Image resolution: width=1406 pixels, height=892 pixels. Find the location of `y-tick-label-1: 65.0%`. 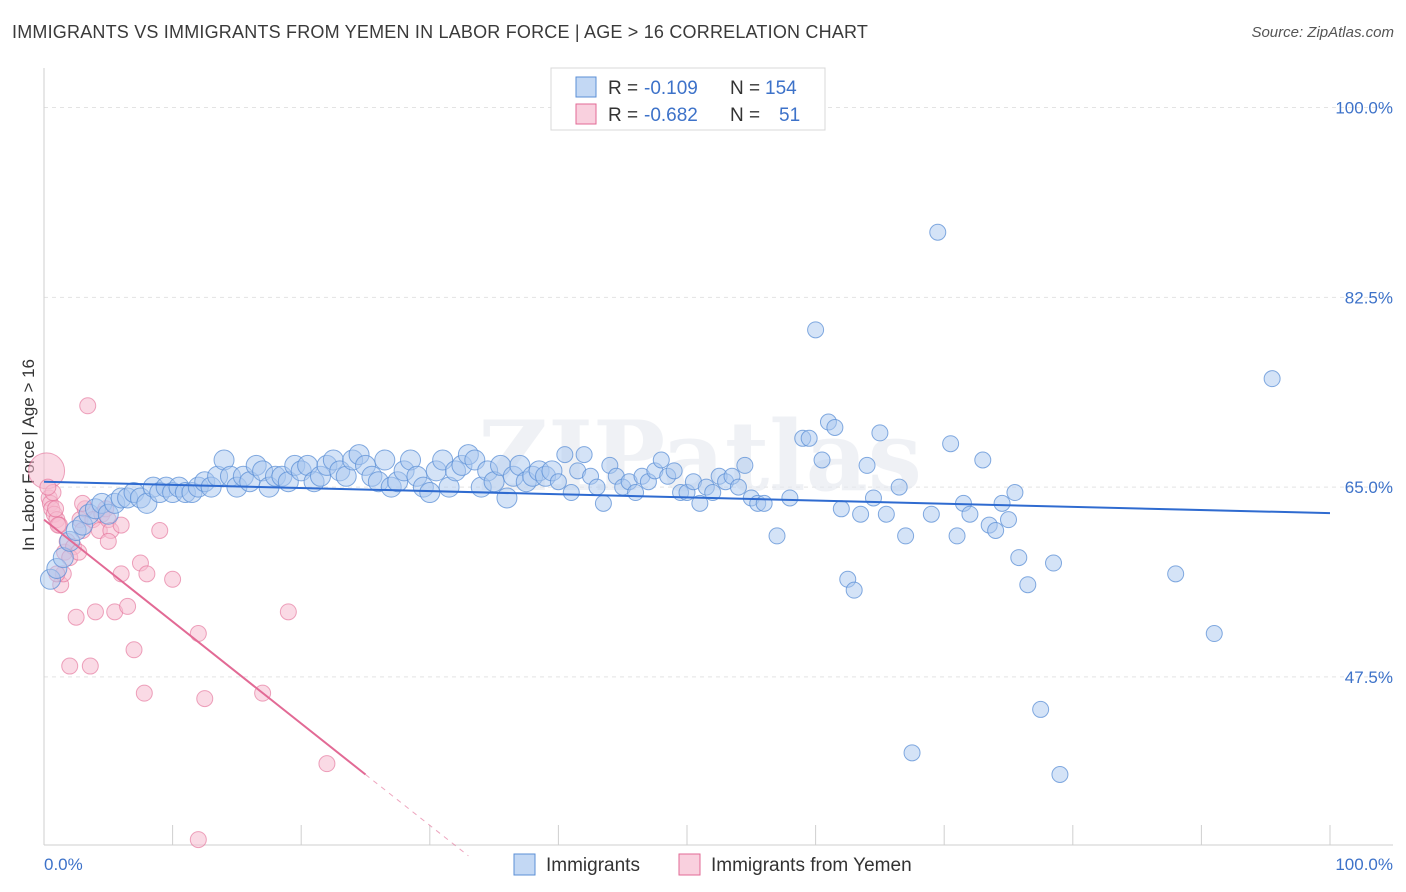

y-tick-label-1: 65.0% is located at coordinates (1369, 487).